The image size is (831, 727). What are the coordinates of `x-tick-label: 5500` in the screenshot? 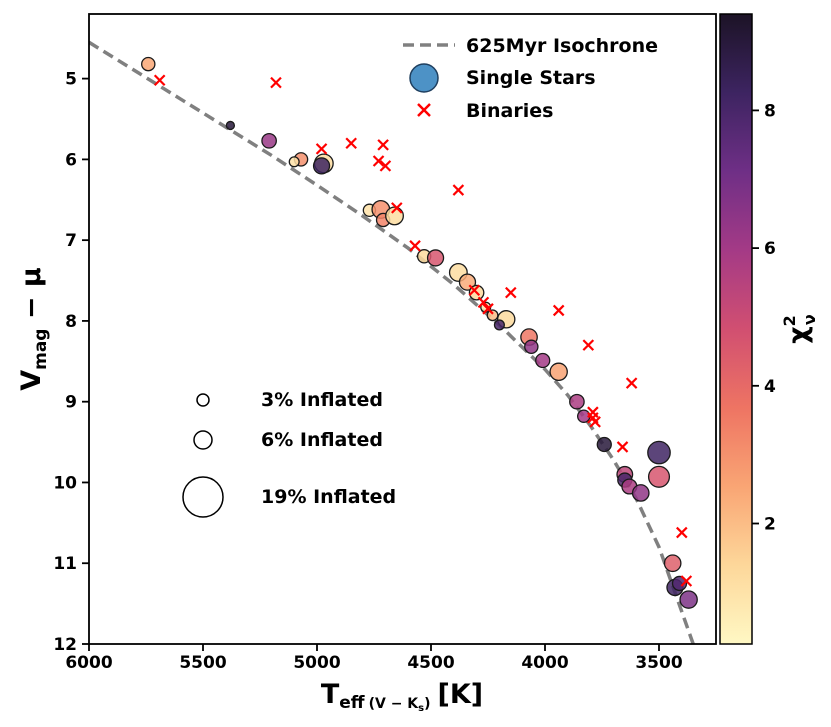 It's located at (202, 663).